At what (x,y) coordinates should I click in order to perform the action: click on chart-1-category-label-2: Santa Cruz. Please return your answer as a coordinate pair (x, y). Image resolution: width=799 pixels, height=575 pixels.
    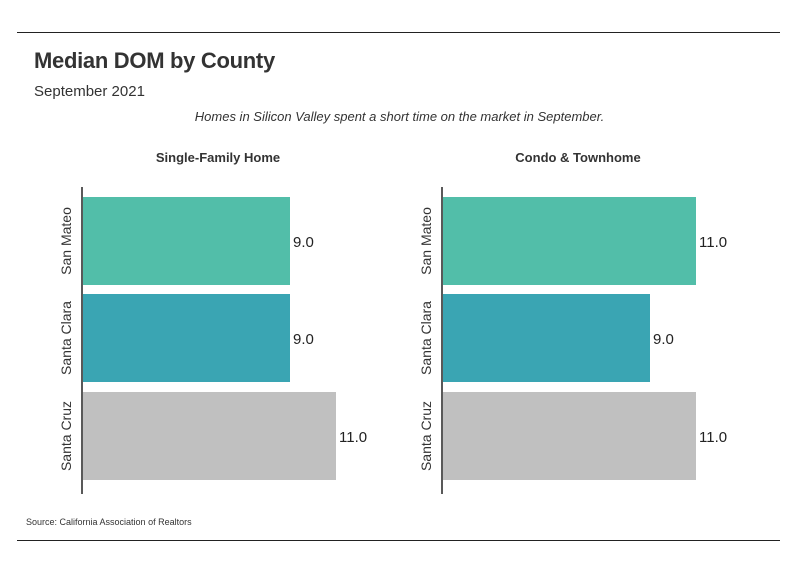
    Looking at the image, I should click on (66, 436).